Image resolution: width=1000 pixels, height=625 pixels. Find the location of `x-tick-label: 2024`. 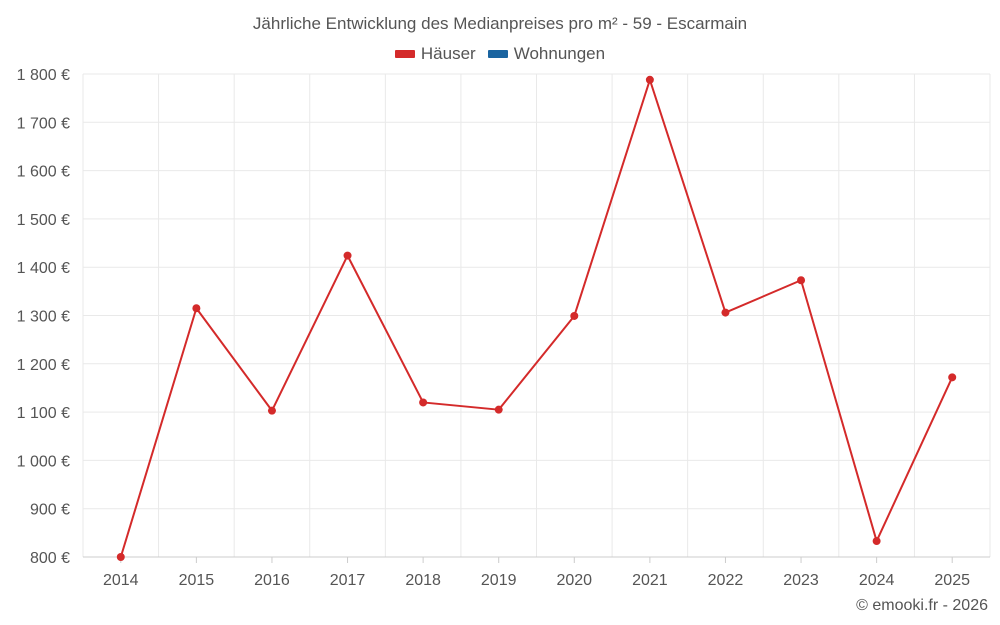

x-tick-label: 2024 is located at coordinates (877, 580).